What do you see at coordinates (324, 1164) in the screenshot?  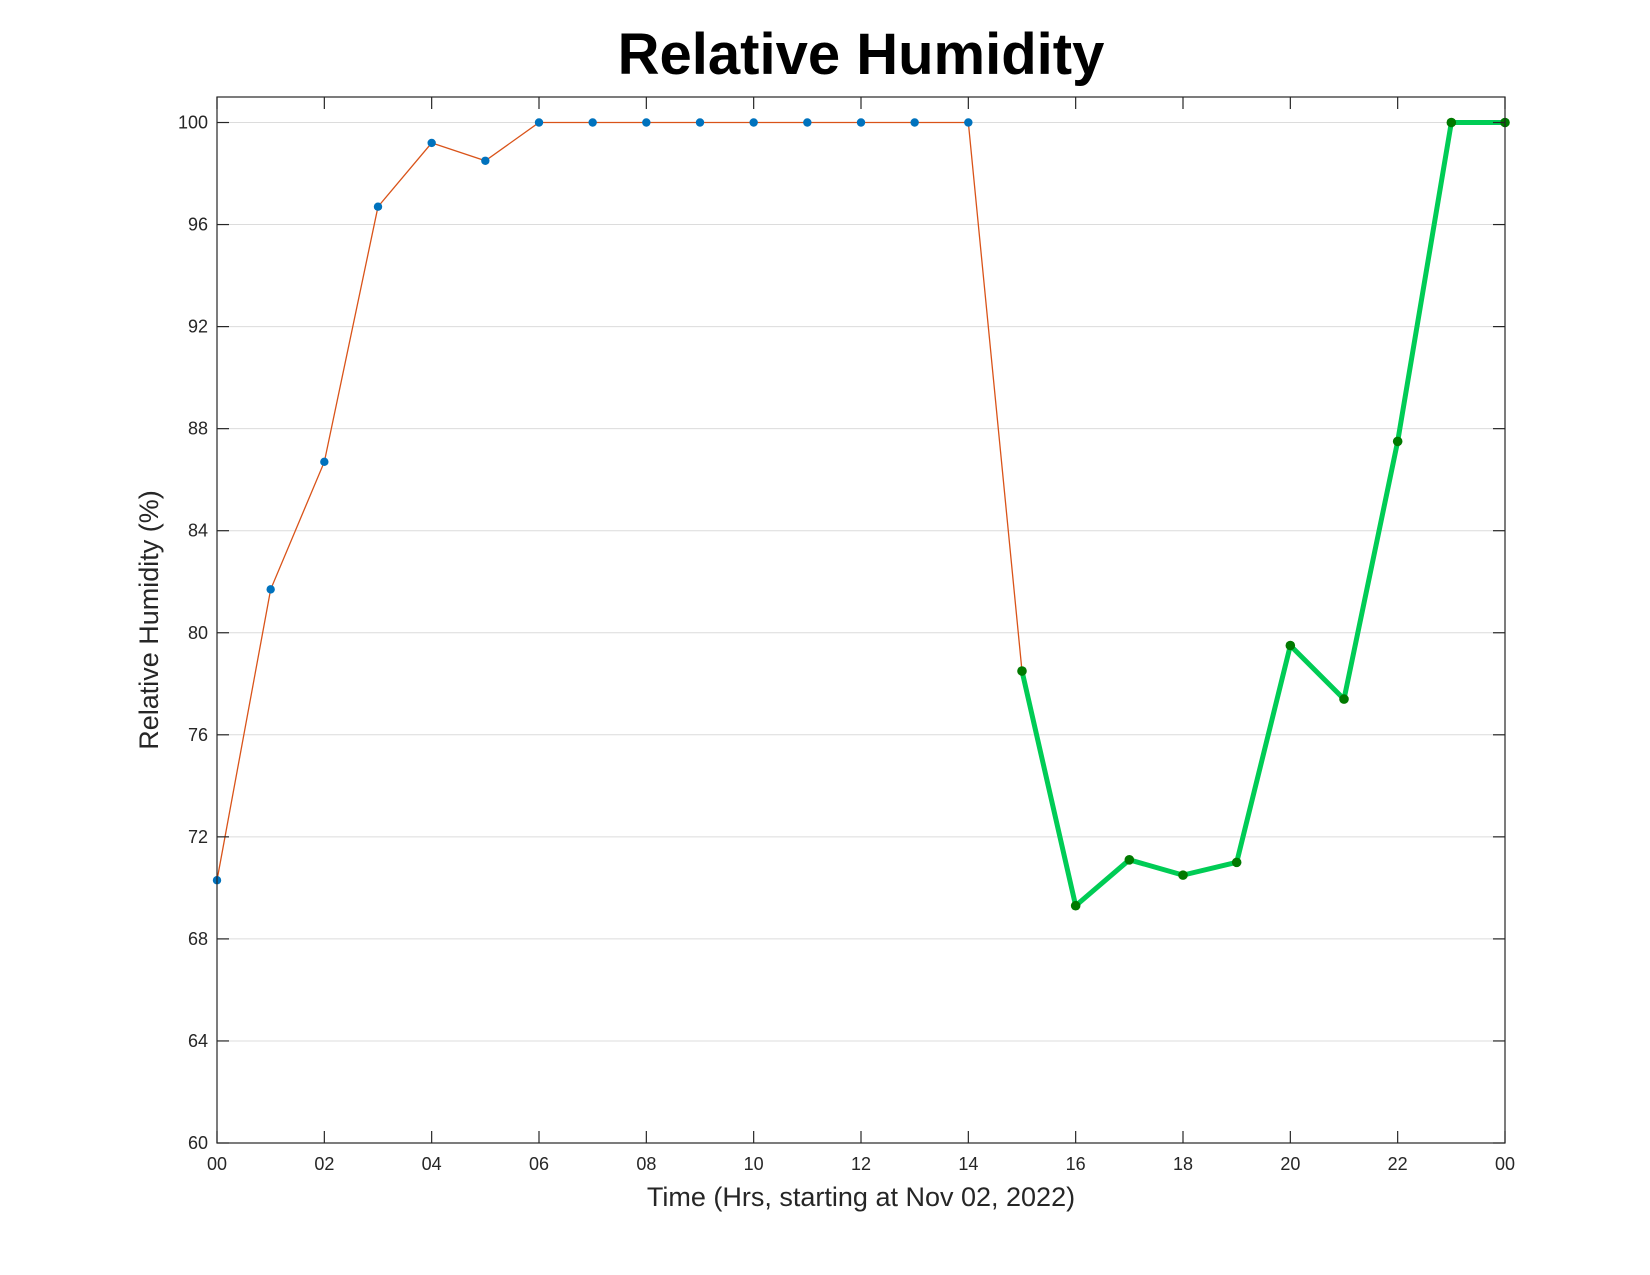 I see `x-tick-label: 02` at bounding box center [324, 1164].